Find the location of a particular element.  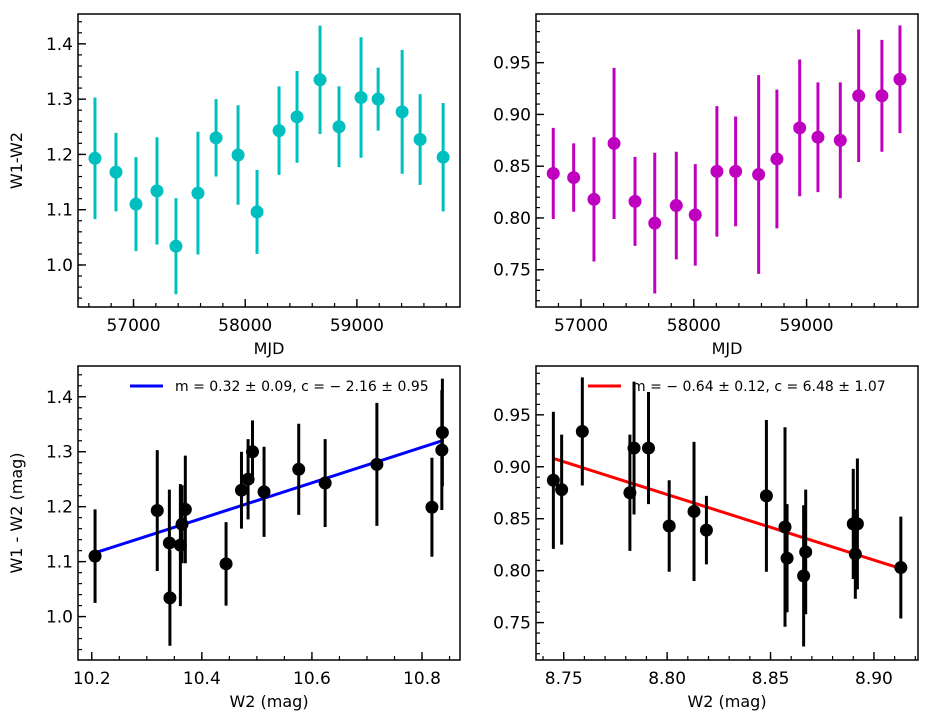

legend-label: m = 0.32 ± 0.09, c = − 2.16 ± 0.95 is located at coordinates (302, 387).